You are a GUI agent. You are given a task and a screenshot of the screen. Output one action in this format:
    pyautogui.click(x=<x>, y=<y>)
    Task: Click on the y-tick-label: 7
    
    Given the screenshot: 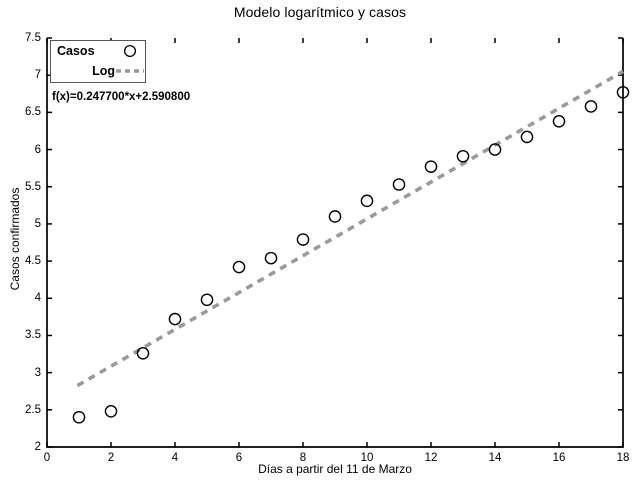 What is the action you would take?
    pyautogui.click(x=37, y=75)
    